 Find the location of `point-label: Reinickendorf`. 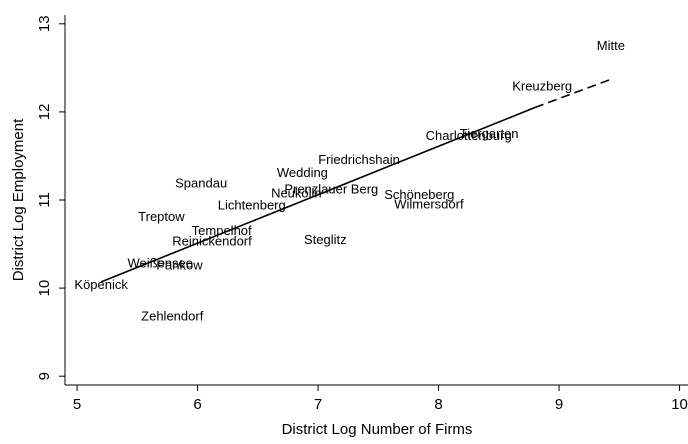

point-label: Reinickendorf is located at coordinates (212, 241).